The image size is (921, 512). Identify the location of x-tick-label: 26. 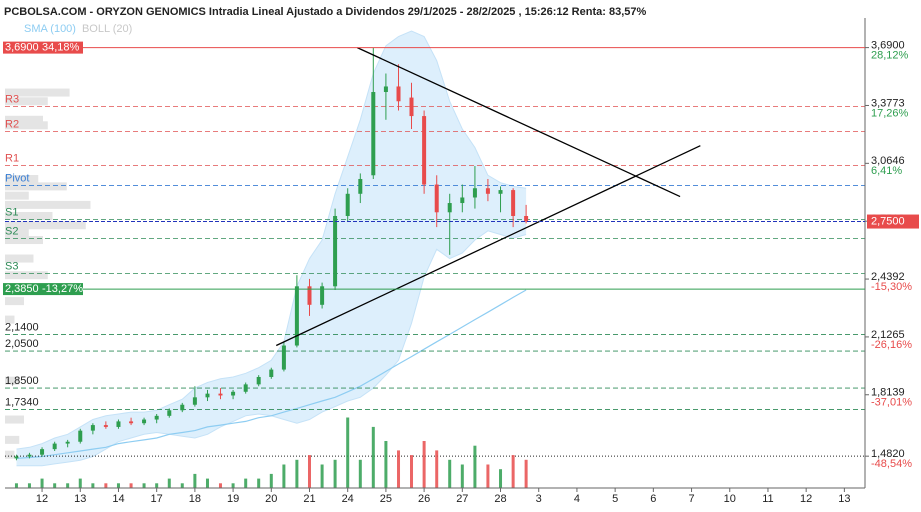
(424, 499).